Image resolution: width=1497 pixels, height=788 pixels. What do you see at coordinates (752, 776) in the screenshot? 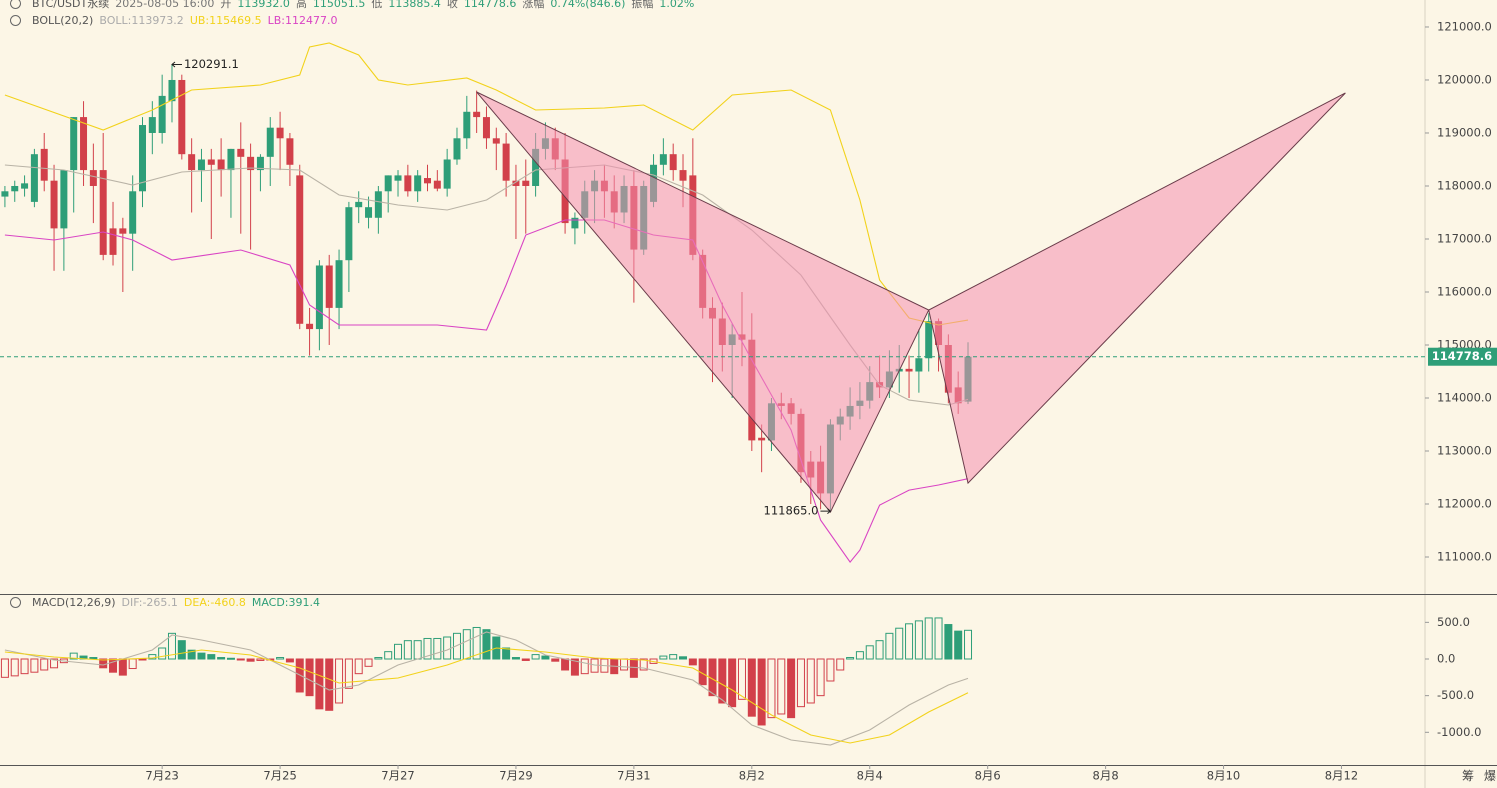
I see `x-tick-label: 8月2` at bounding box center [752, 776].